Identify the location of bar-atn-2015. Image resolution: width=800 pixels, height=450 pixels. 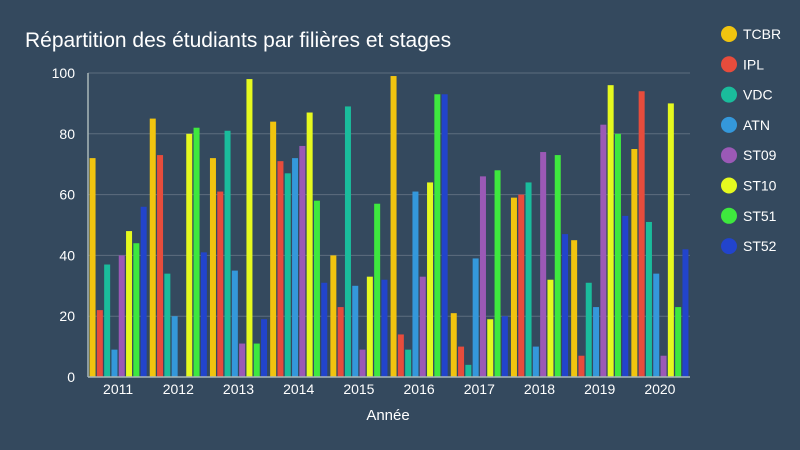
(355, 331).